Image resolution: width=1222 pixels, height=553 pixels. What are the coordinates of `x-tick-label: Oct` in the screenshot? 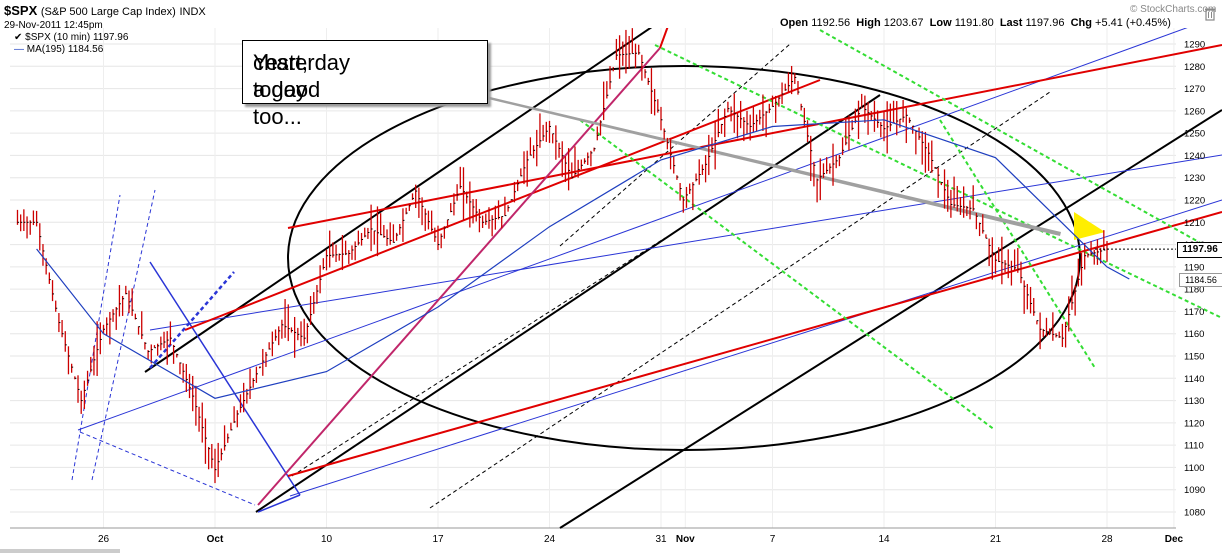 It's located at (215, 539).